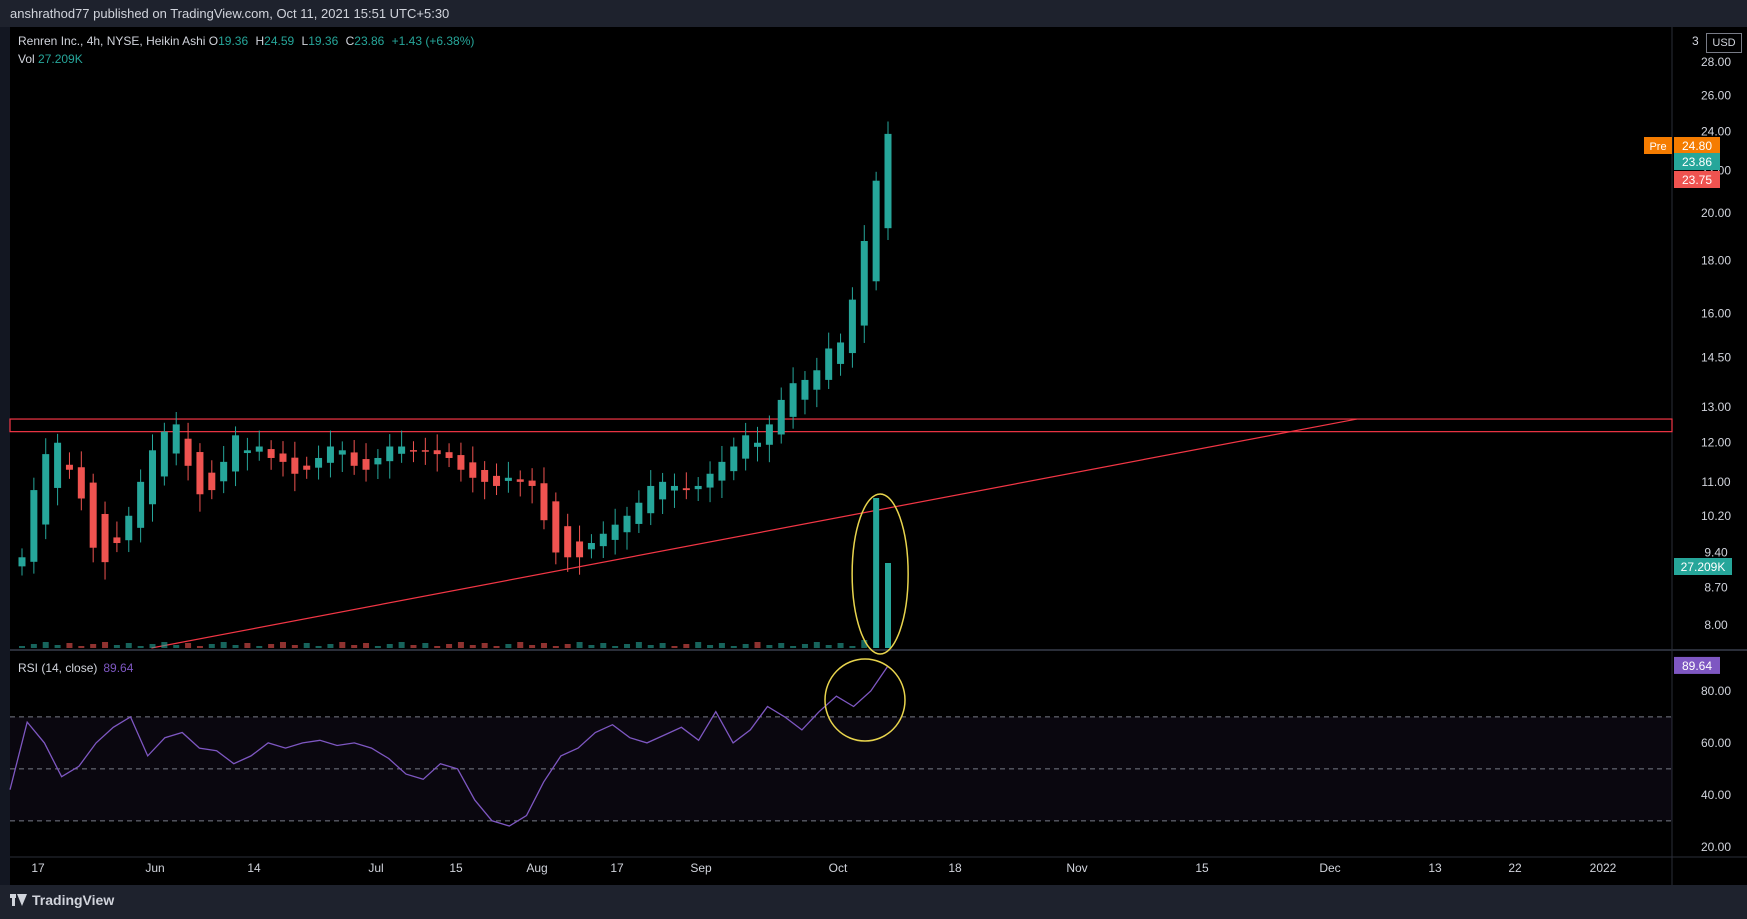 The height and width of the screenshot is (919, 1747). What do you see at coordinates (1697, 162) in the screenshot?
I see `price-badge-value: 23.86` at bounding box center [1697, 162].